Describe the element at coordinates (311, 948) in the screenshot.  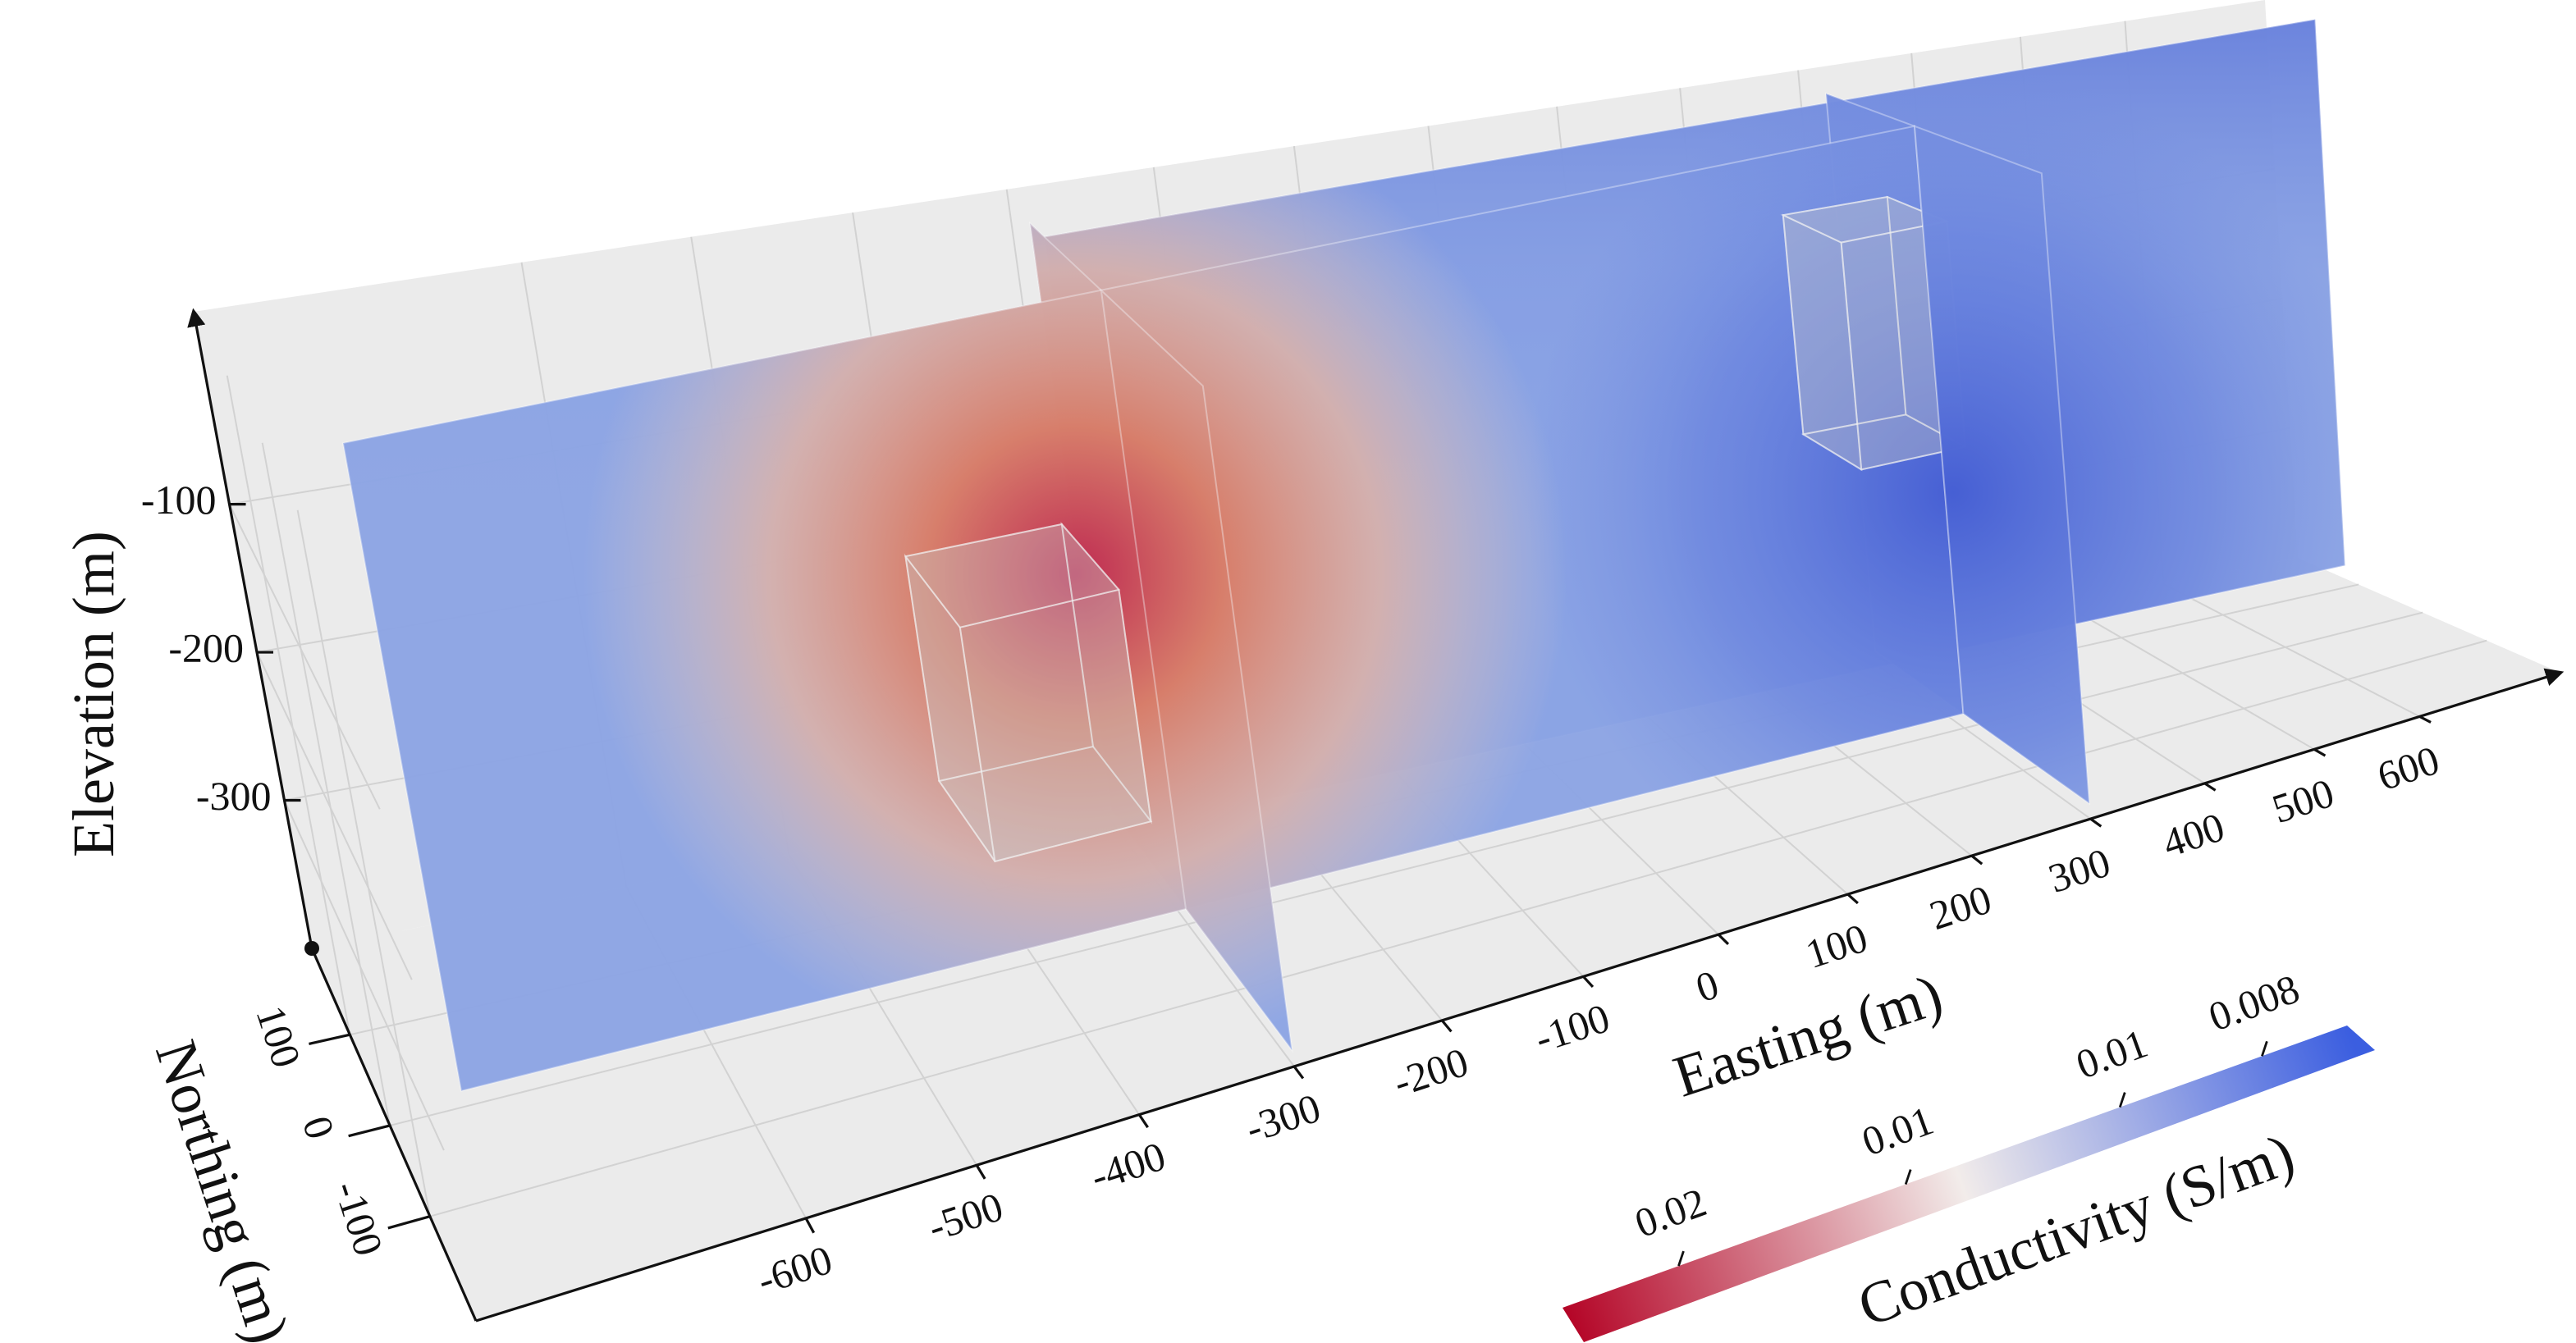
I see `axis-origin` at that location.